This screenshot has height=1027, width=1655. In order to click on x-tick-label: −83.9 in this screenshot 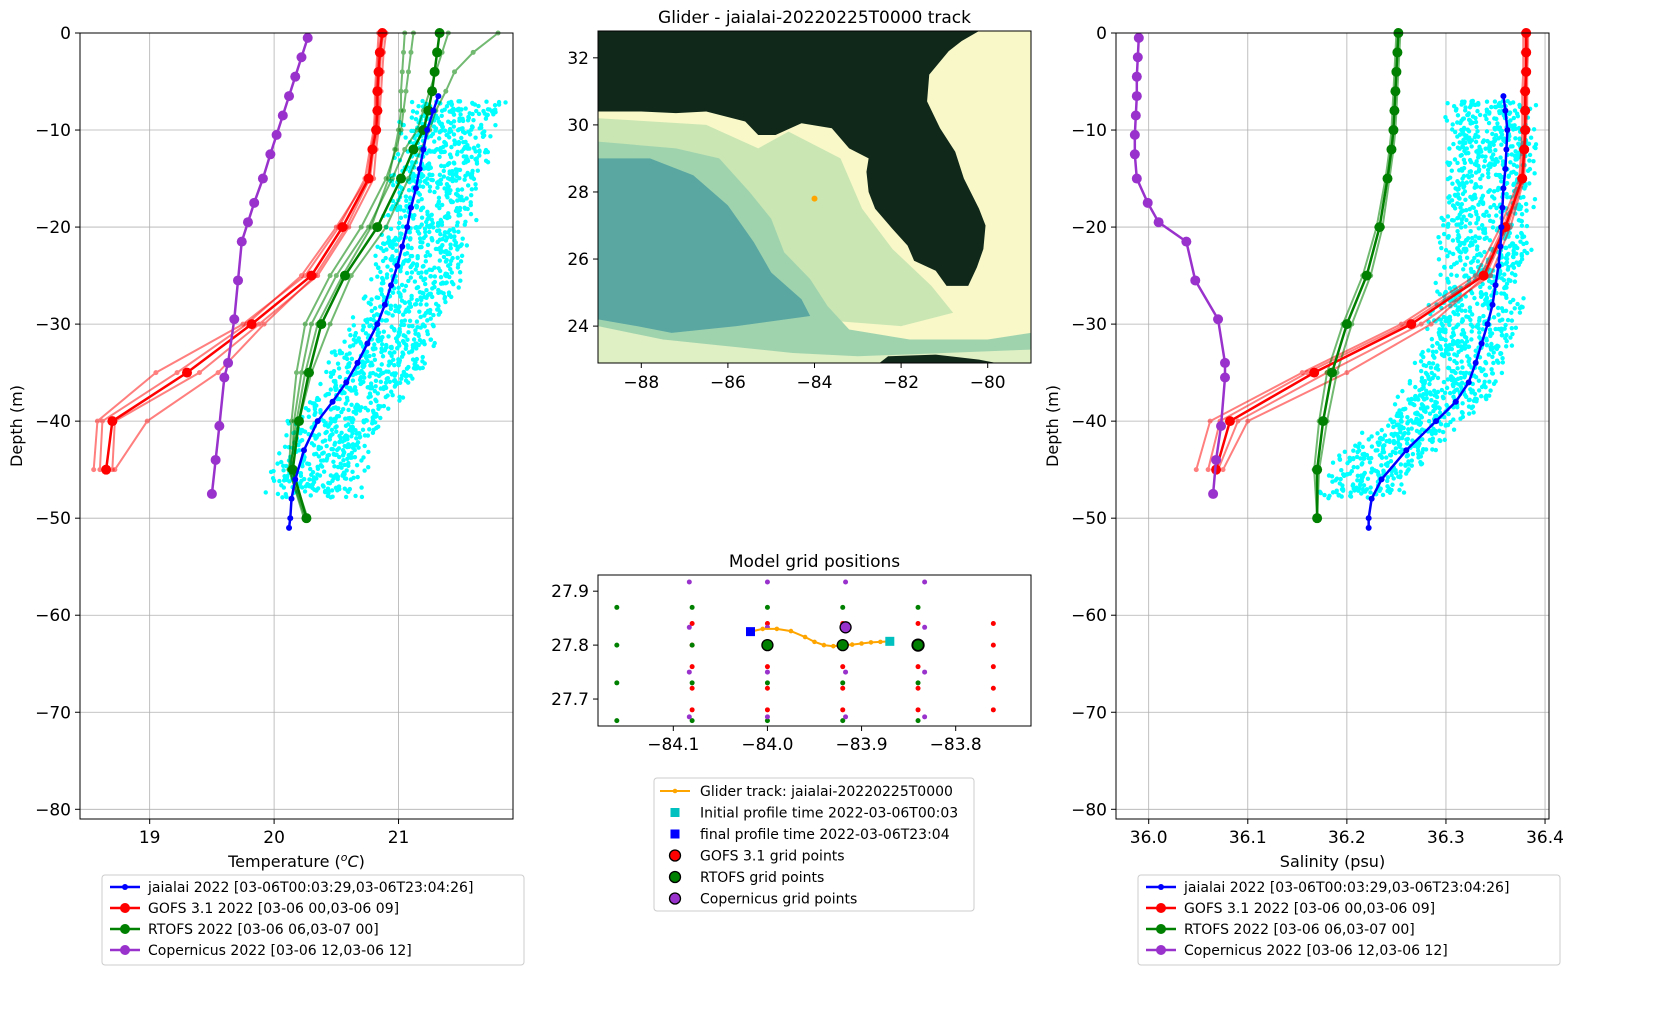, I will do `click(862, 745)`.